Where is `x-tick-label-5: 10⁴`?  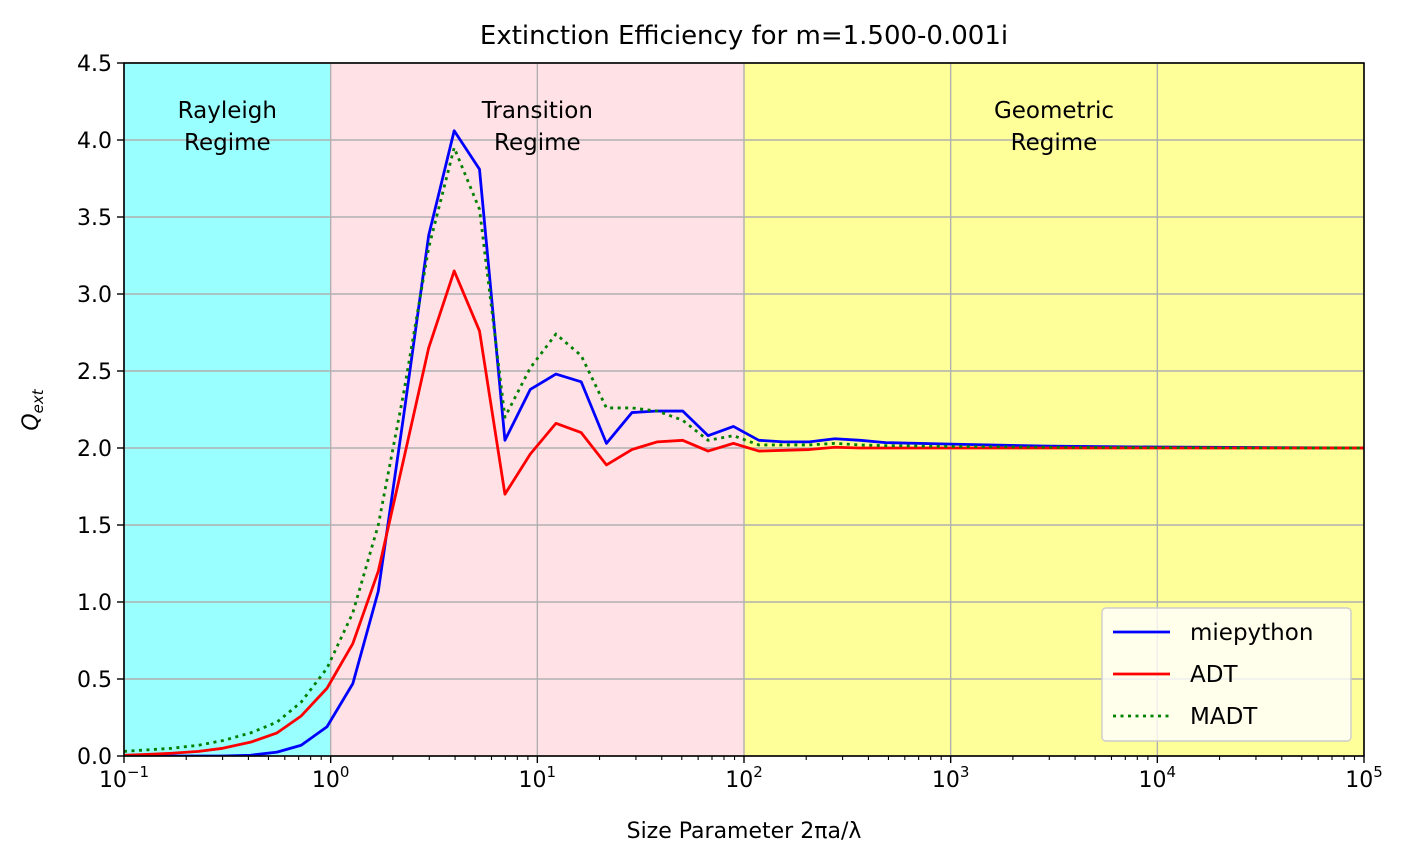 x-tick-label-5: 10⁴ is located at coordinates (1158, 778).